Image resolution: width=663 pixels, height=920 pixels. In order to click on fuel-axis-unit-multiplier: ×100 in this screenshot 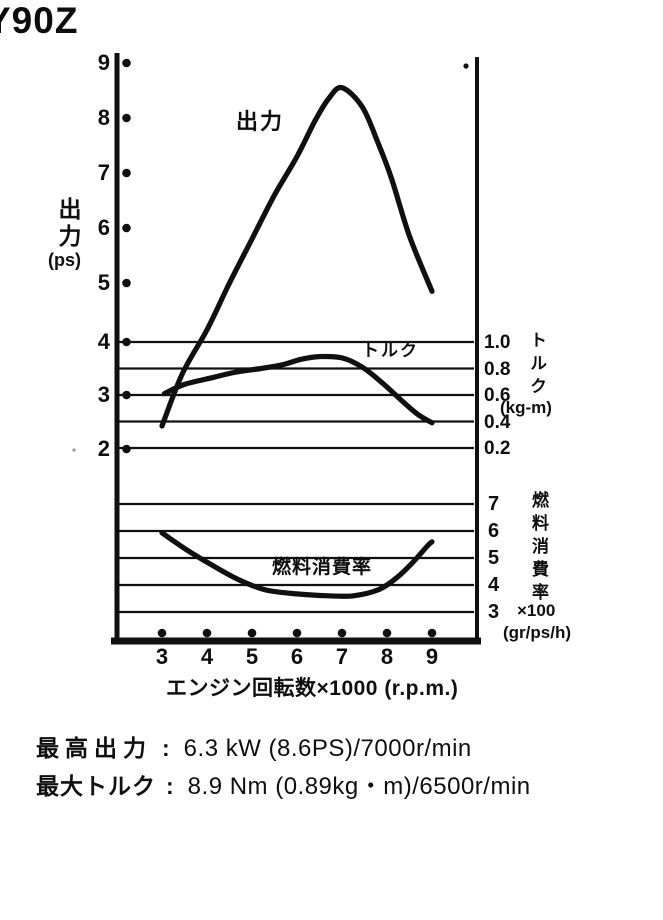, I will do `click(536, 610)`.